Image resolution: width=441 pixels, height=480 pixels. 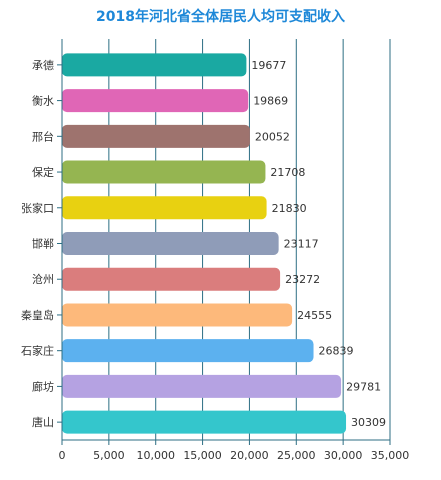 What do you see at coordinates (302, 279) in the screenshot?
I see `data-label: 23272` at bounding box center [302, 279].